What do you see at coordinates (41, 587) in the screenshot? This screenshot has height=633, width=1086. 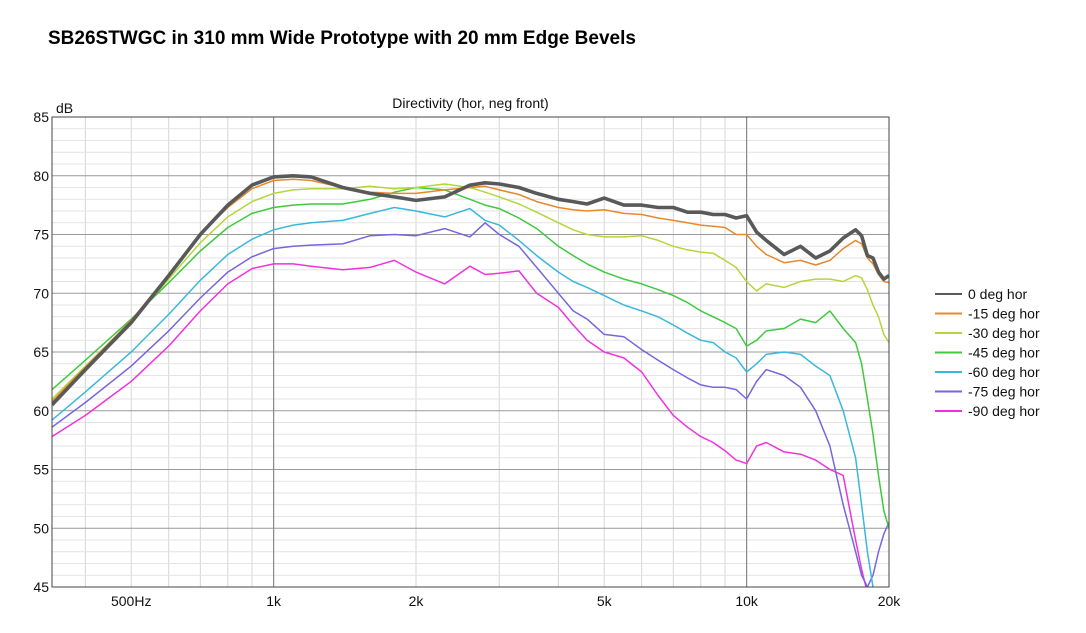 I see `y-tick-label: 45` at bounding box center [41, 587].